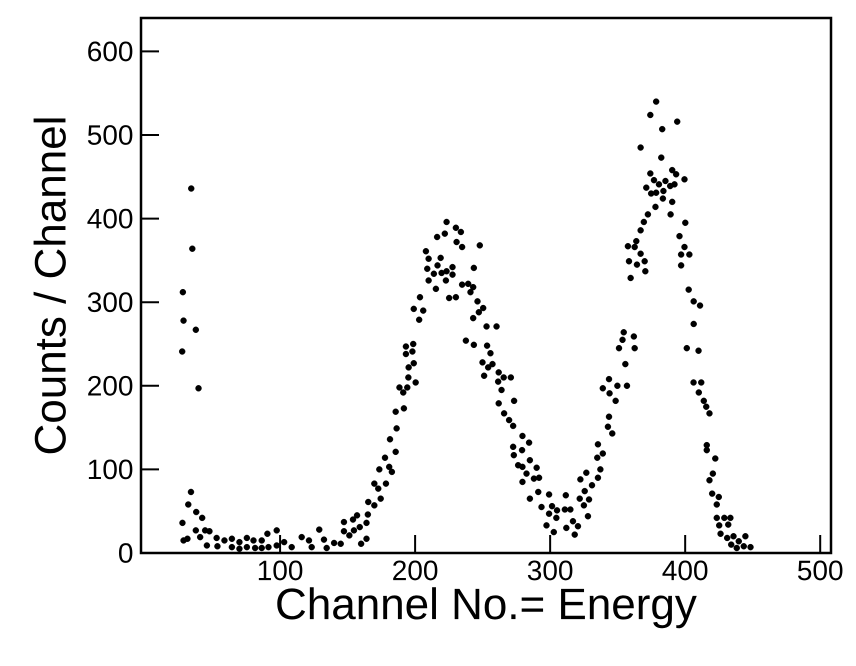 The height and width of the screenshot is (666, 856). I want to click on x-axis-title: Channel No.= Energy, so click(487, 607).